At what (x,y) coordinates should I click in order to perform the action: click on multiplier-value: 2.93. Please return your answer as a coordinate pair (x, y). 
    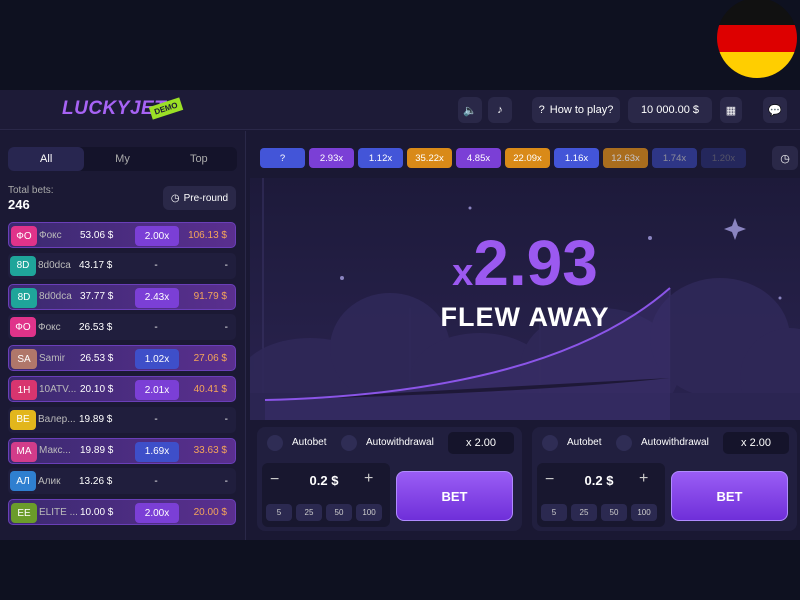
    Looking at the image, I should click on (535, 263).